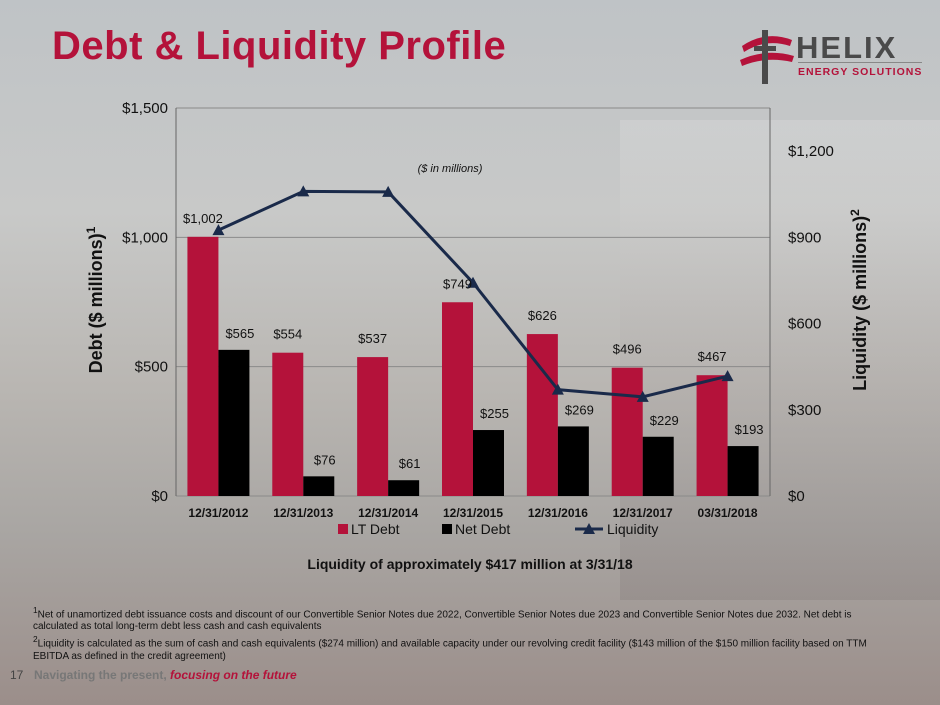  What do you see at coordinates (287, 334) in the screenshot?
I see `data-label-lt-debt: $554` at bounding box center [287, 334].